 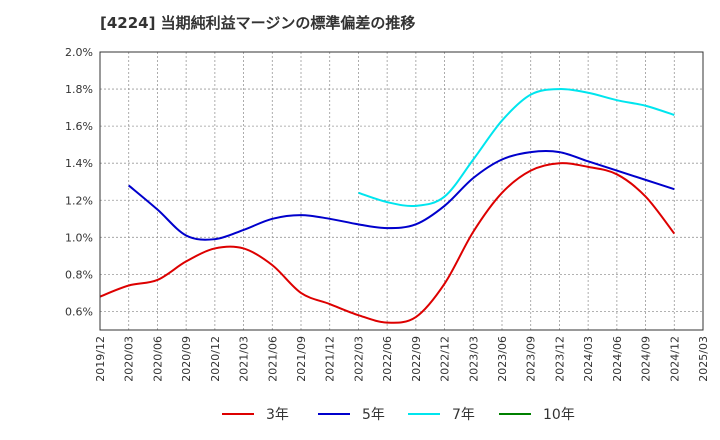 I want to click on y-tick-label: 1.4%, so click(x=79, y=163).